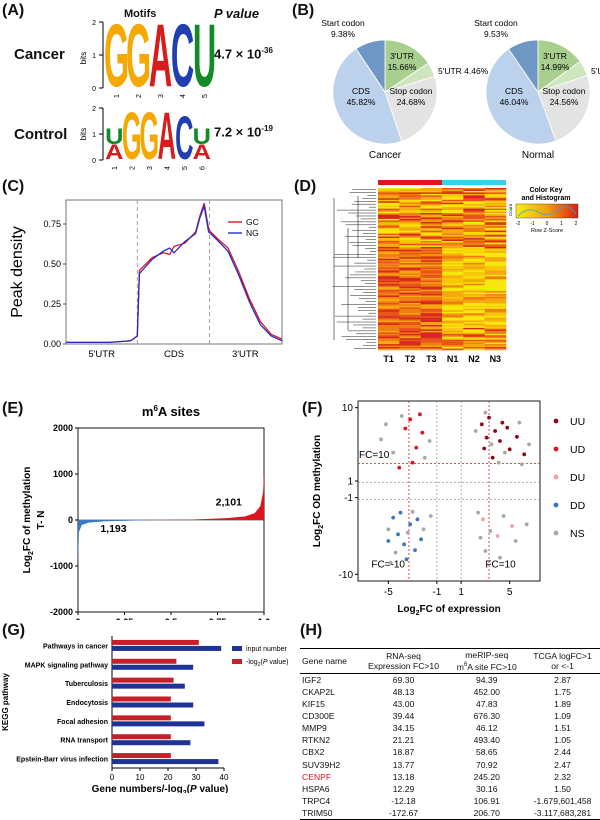  I want to click on cell-gene-name: CENPF, so click(317, 776).